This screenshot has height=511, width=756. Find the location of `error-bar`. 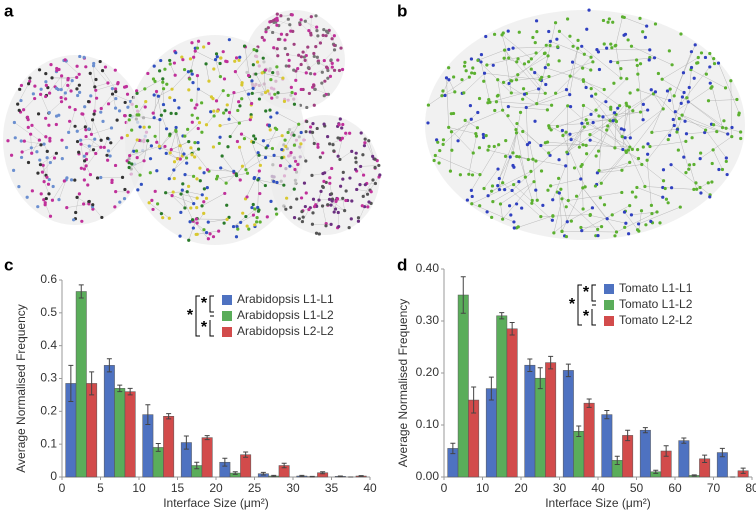

error-bar is located at coordinates (312, 476).